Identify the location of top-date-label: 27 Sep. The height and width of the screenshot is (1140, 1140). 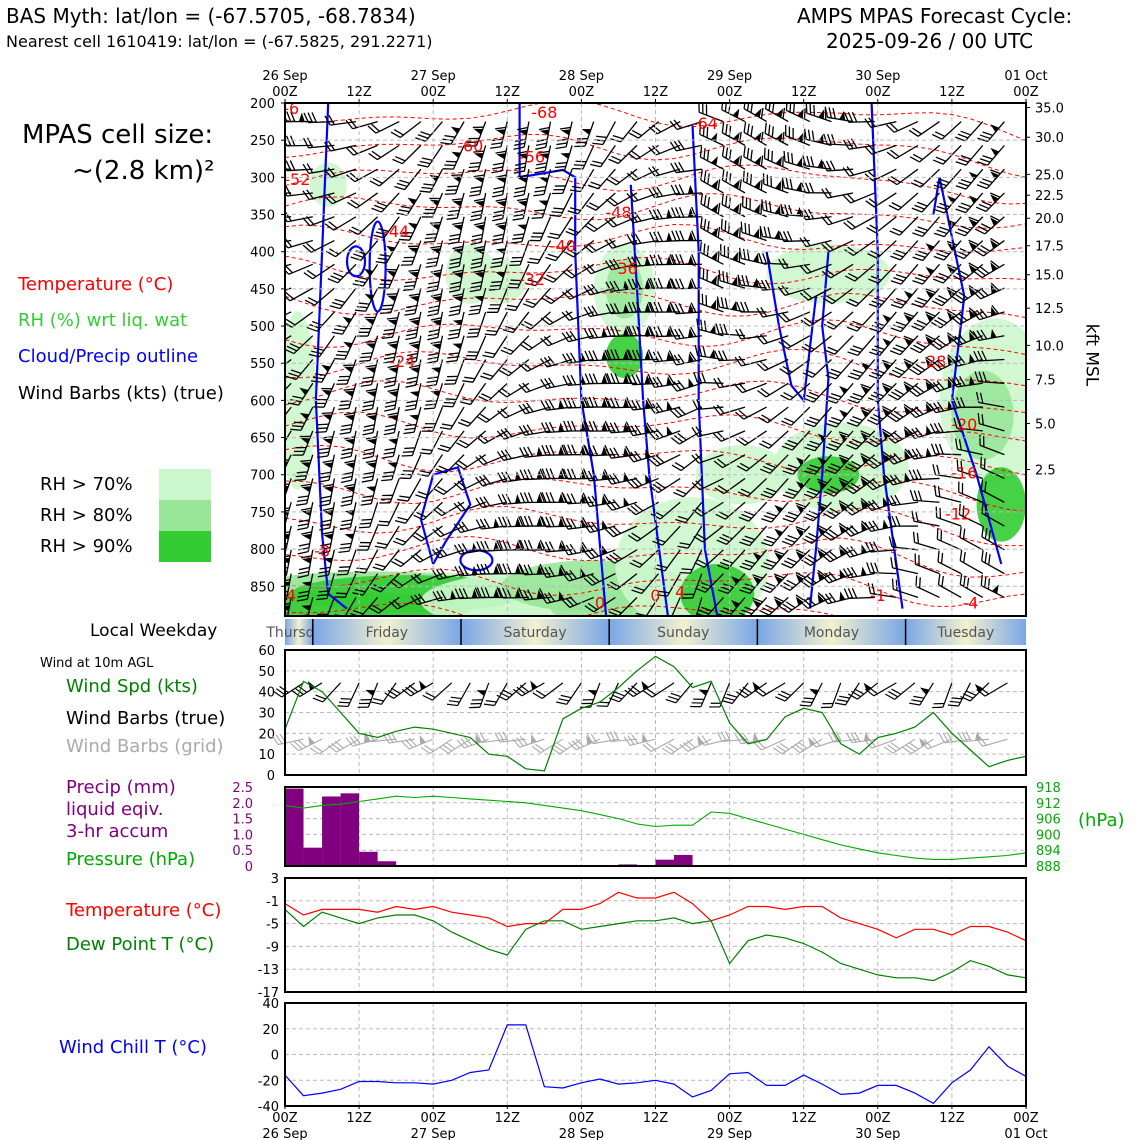
(433, 76).